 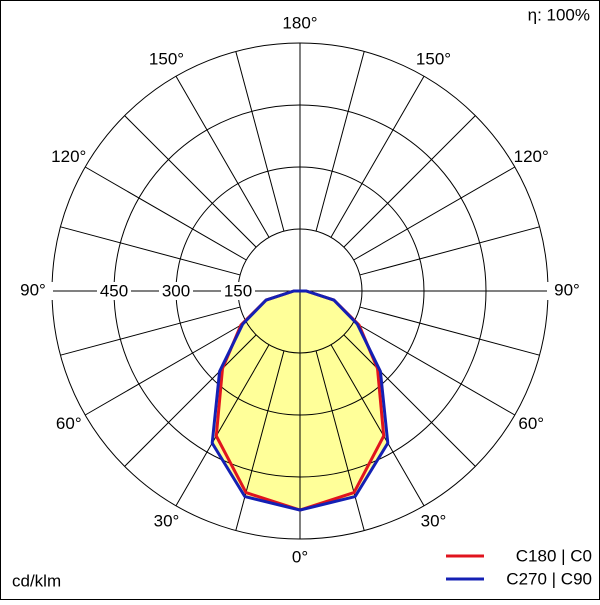 I want to click on angle-tick-label: 0°, so click(x=300, y=556).